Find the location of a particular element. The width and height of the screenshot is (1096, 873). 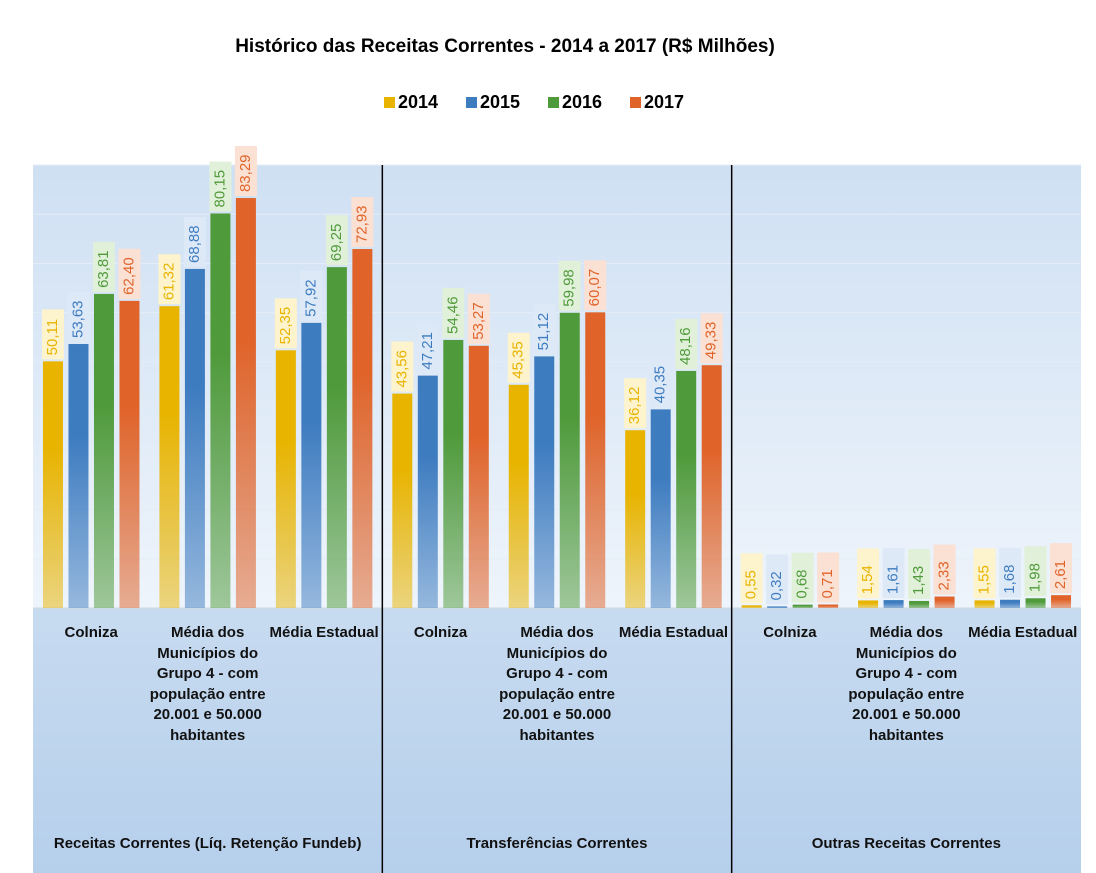

value-label: 63,81 is located at coordinates (103, 269).